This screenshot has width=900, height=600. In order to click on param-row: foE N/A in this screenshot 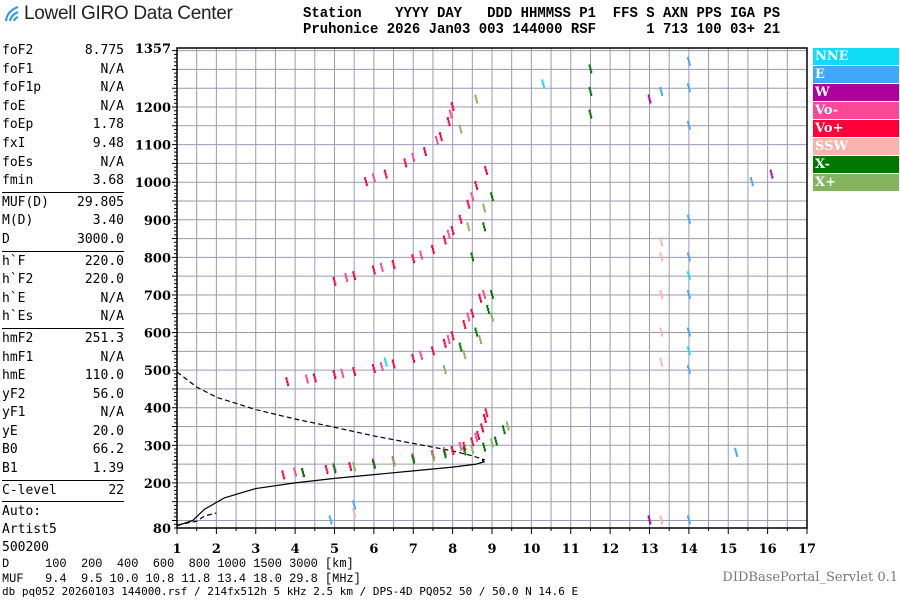, I will do `click(63, 107)`.